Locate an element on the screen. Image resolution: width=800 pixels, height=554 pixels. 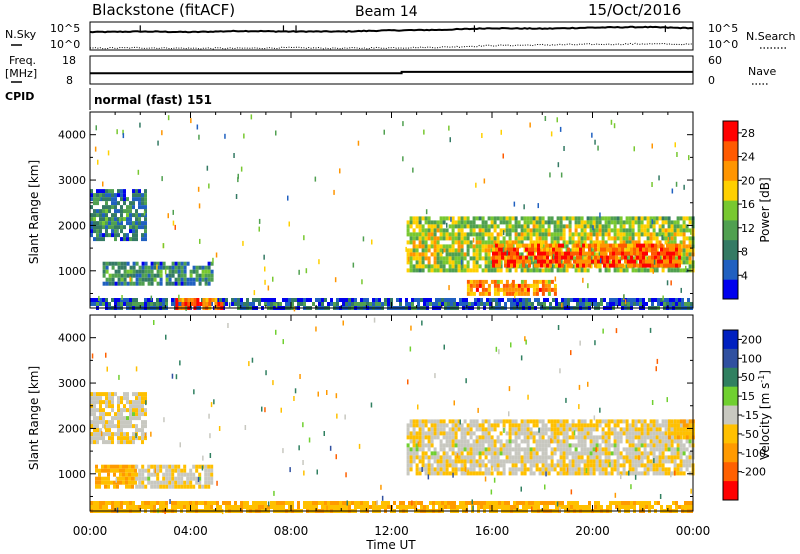
freq-tick-top: 18 is located at coordinates (69, 60).